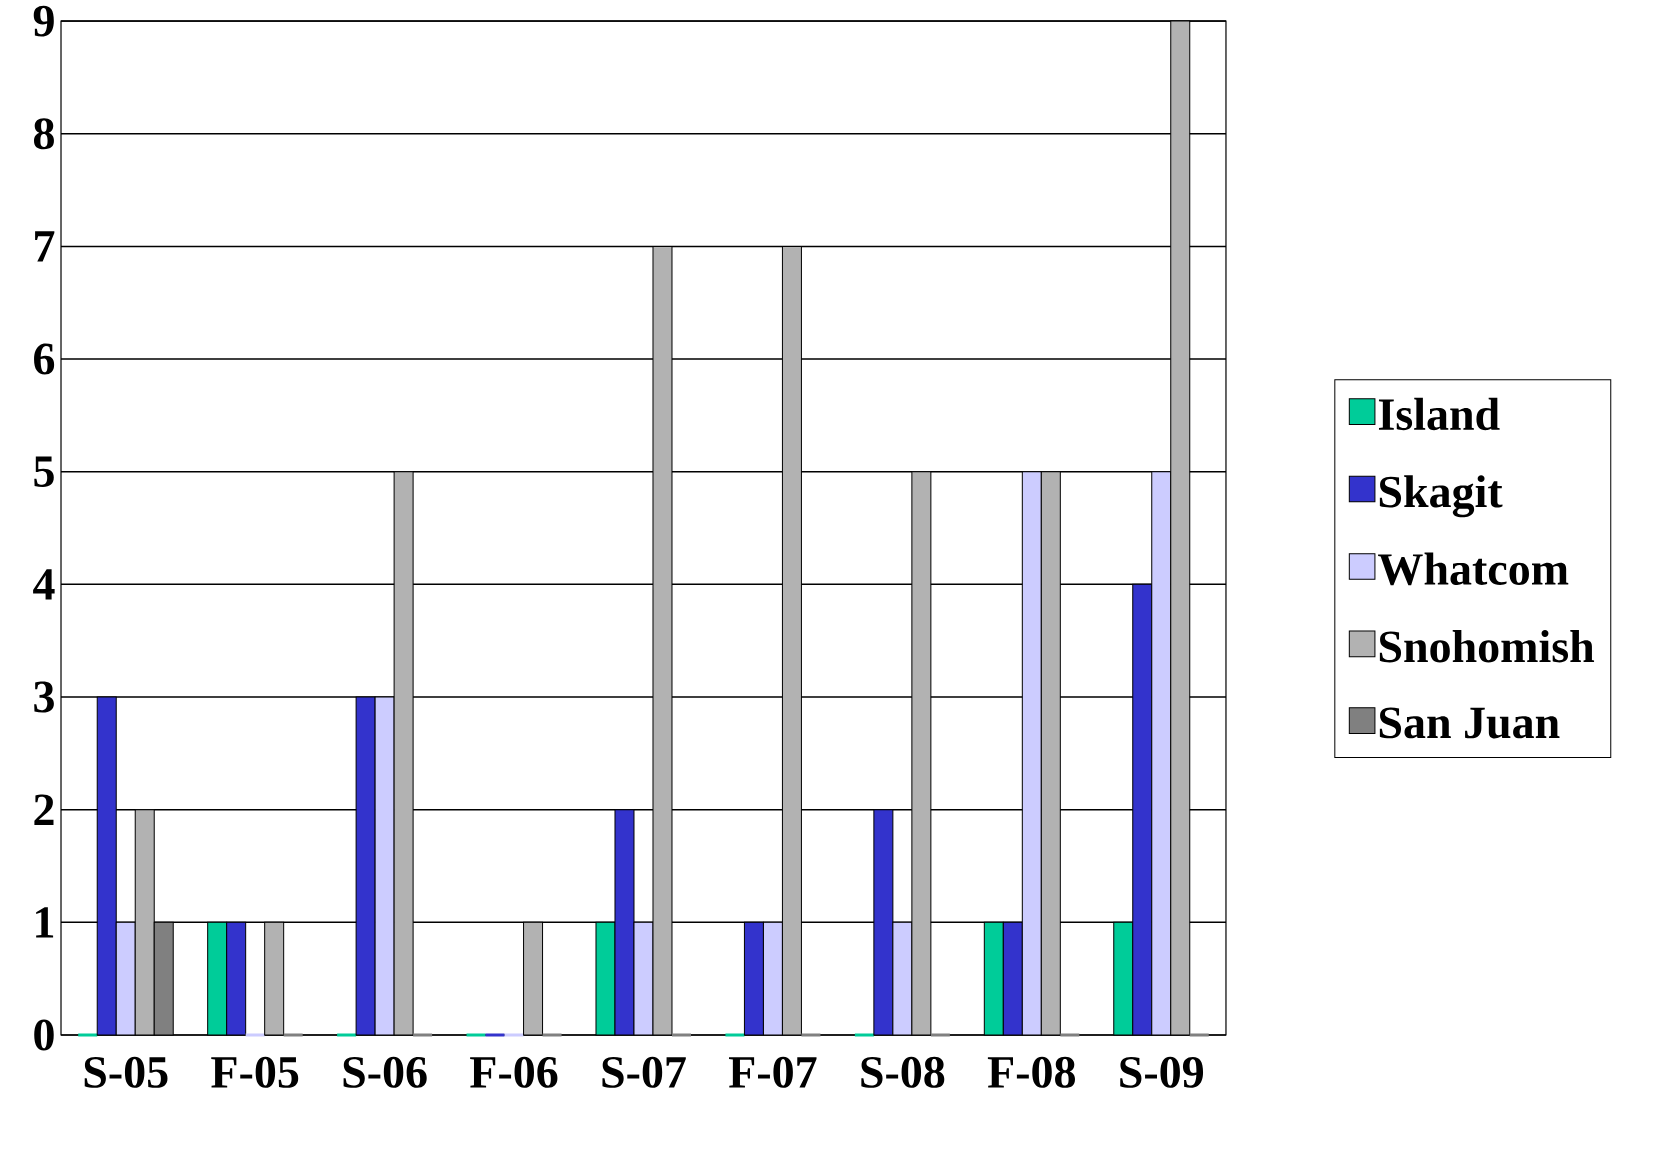 This screenshot has height=1150, width=1660. I want to click on y-tick-label: 5, so click(44, 471).